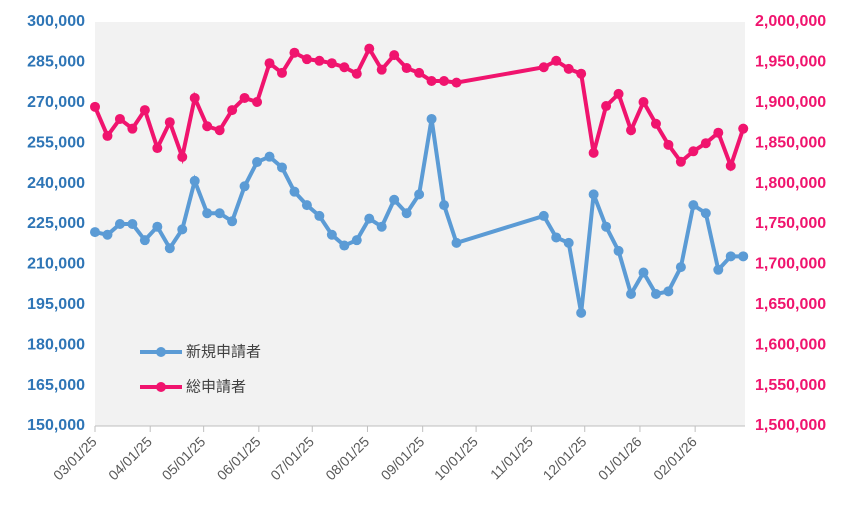 Image resolution: width=852 pixels, height=520 pixels. What do you see at coordinates (620, 458) in the screenshot?
I see `x-tick-label: 01/01/26` at bounding box center [620, 458].